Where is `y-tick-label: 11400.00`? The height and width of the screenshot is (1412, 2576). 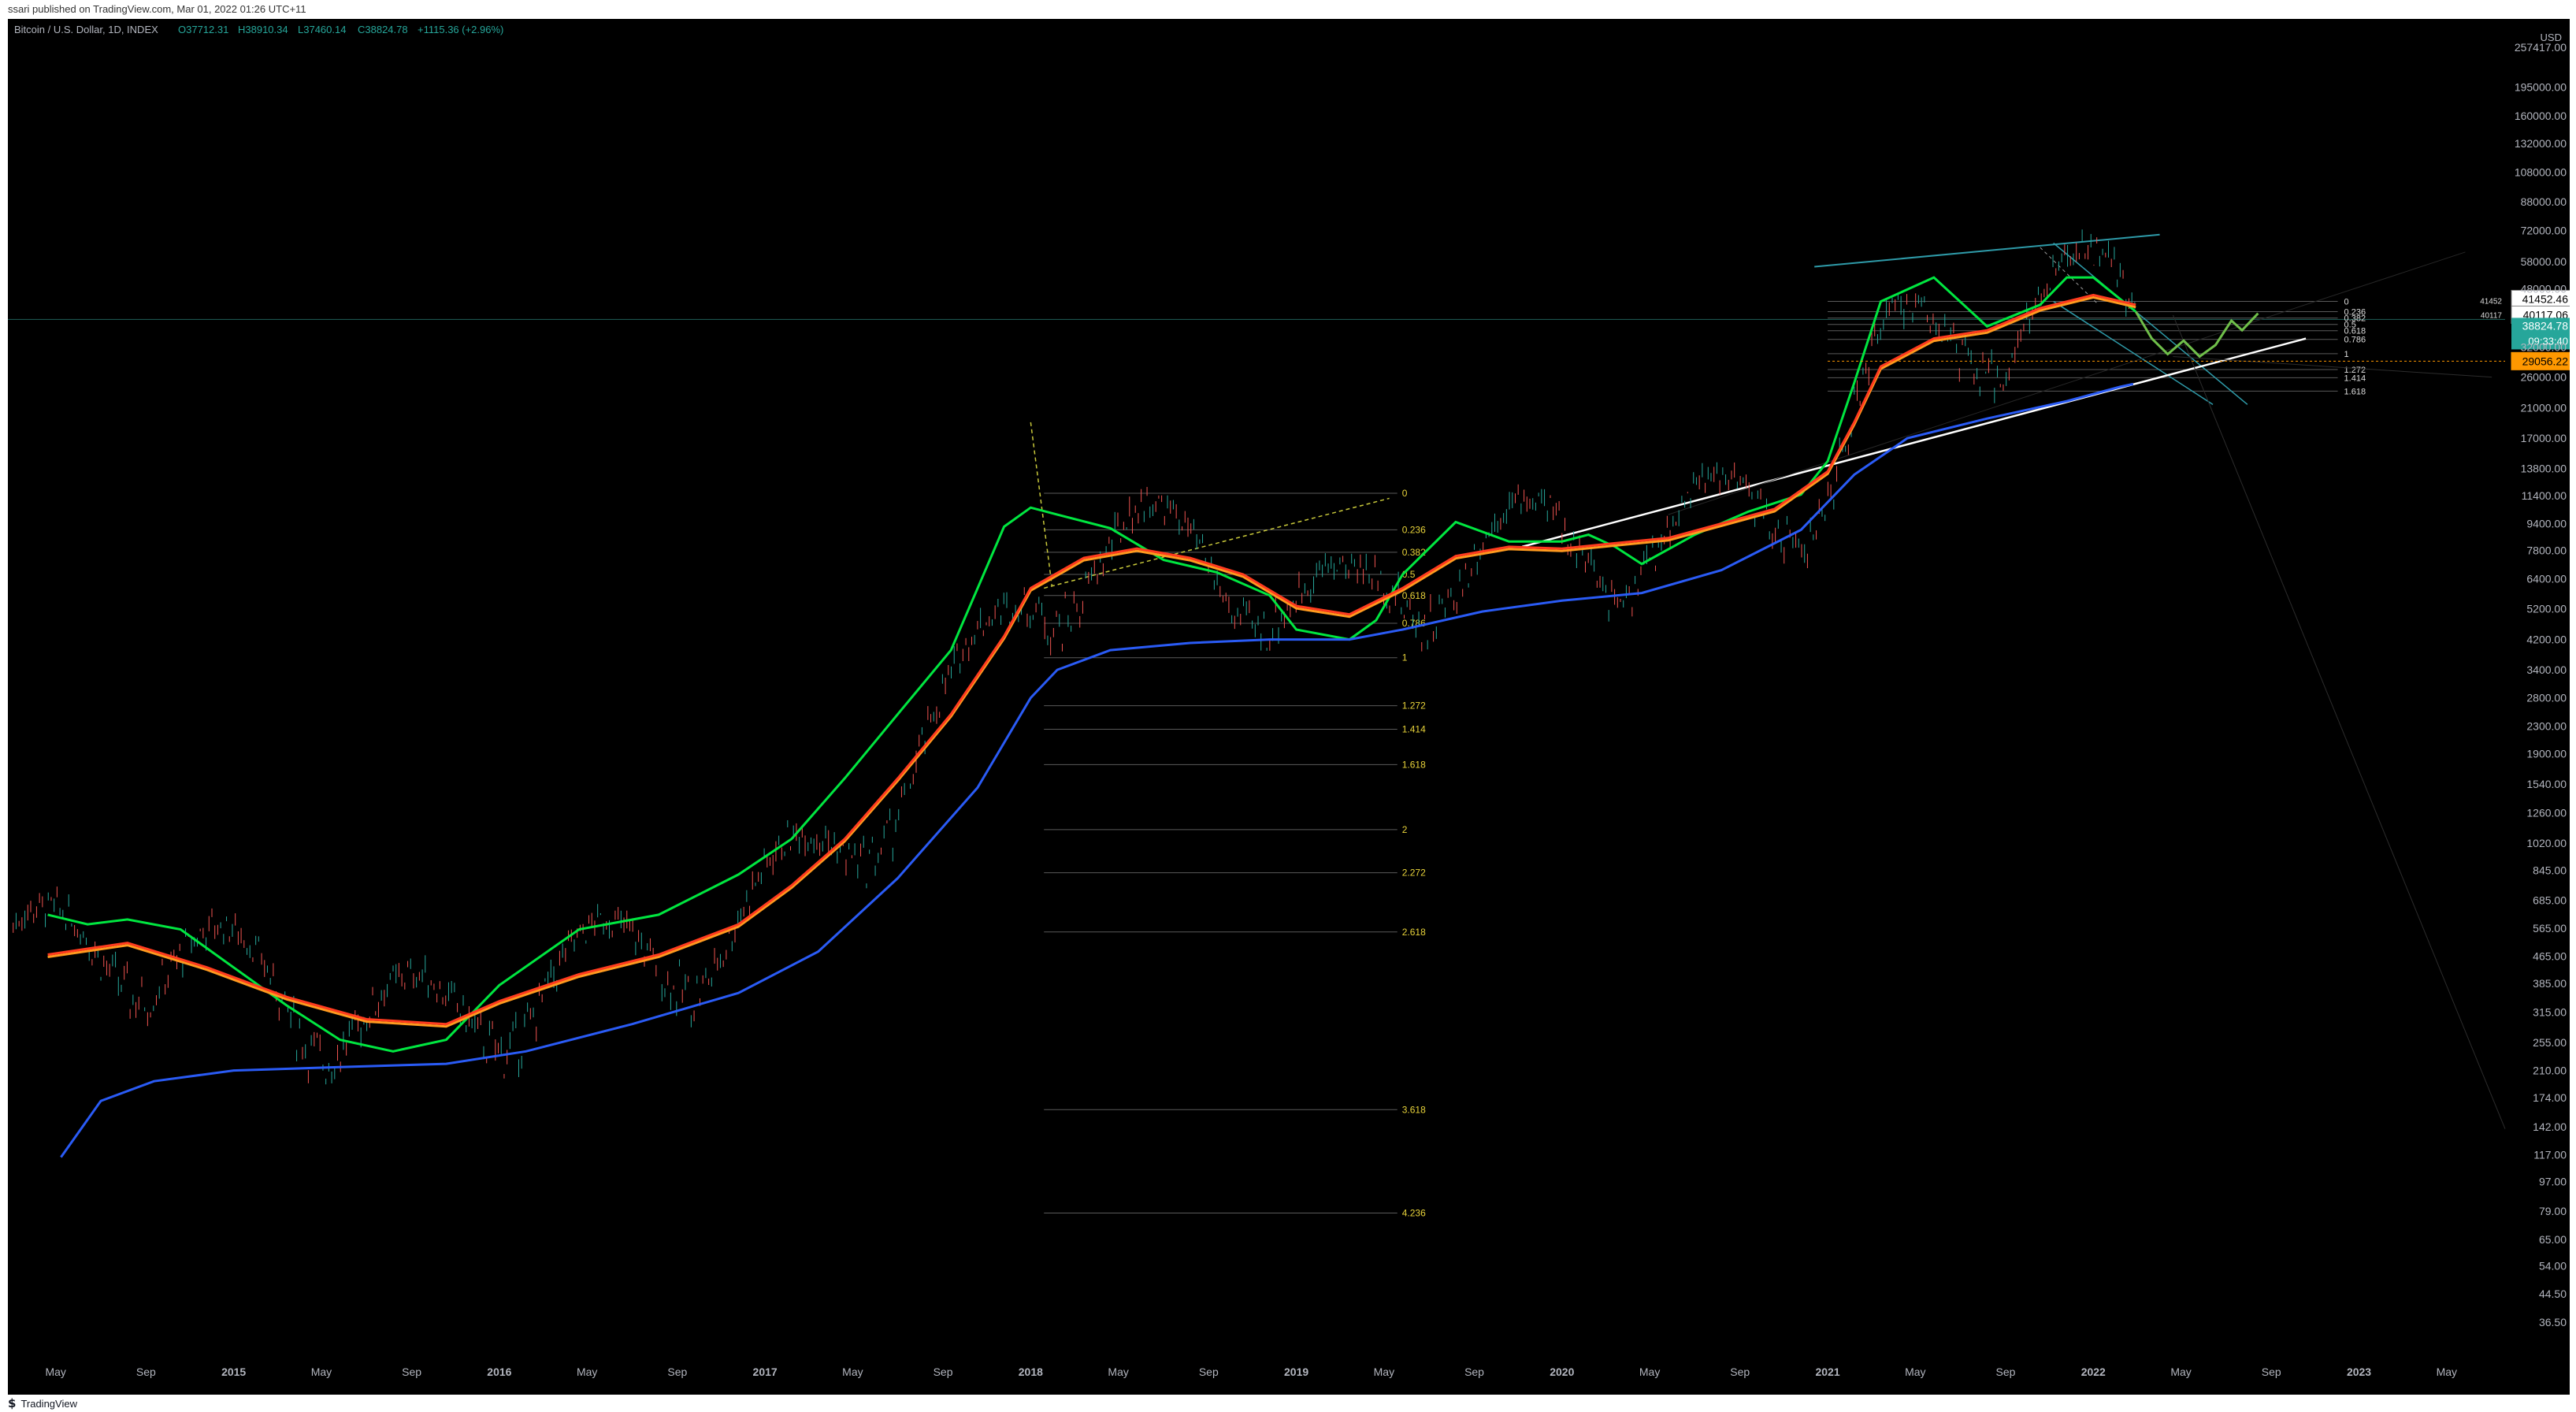
y-tick-label: 11400.00 is located at coordinates (2544, 495).